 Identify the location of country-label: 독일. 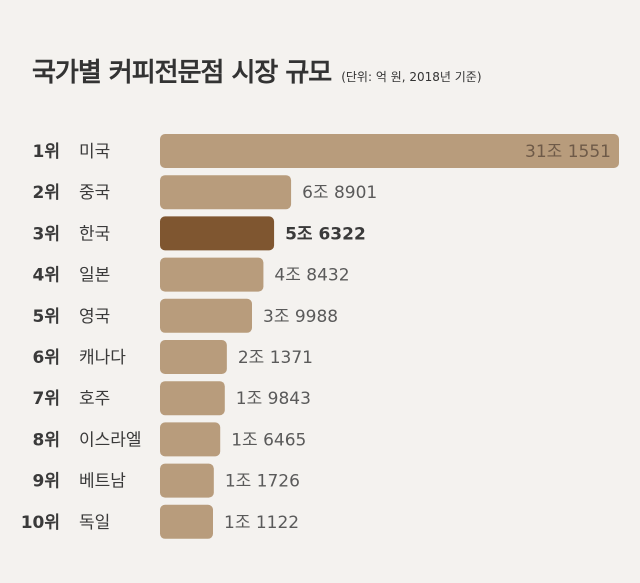
(94, 523).